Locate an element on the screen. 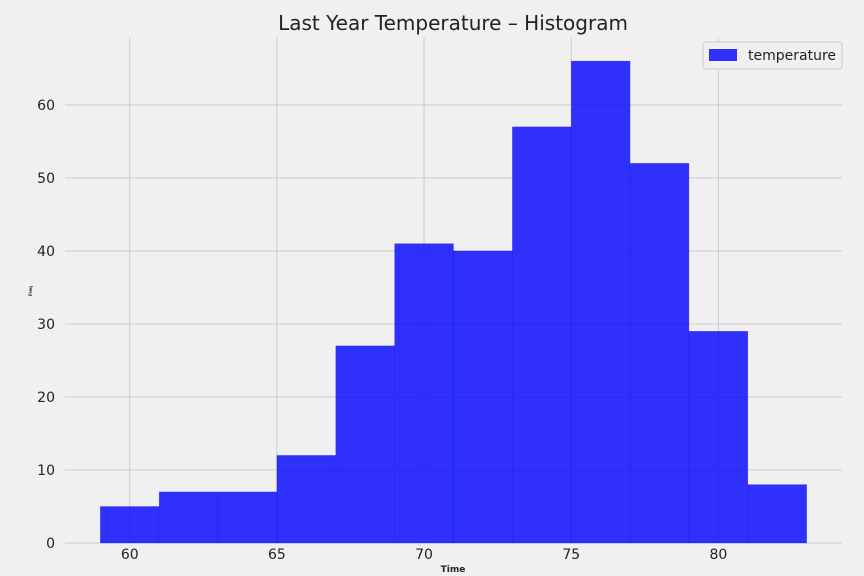 Image resolution: width=864 pixels, height=576 pixels. x-tick-label: 60 is located at coordinates (130, 555).